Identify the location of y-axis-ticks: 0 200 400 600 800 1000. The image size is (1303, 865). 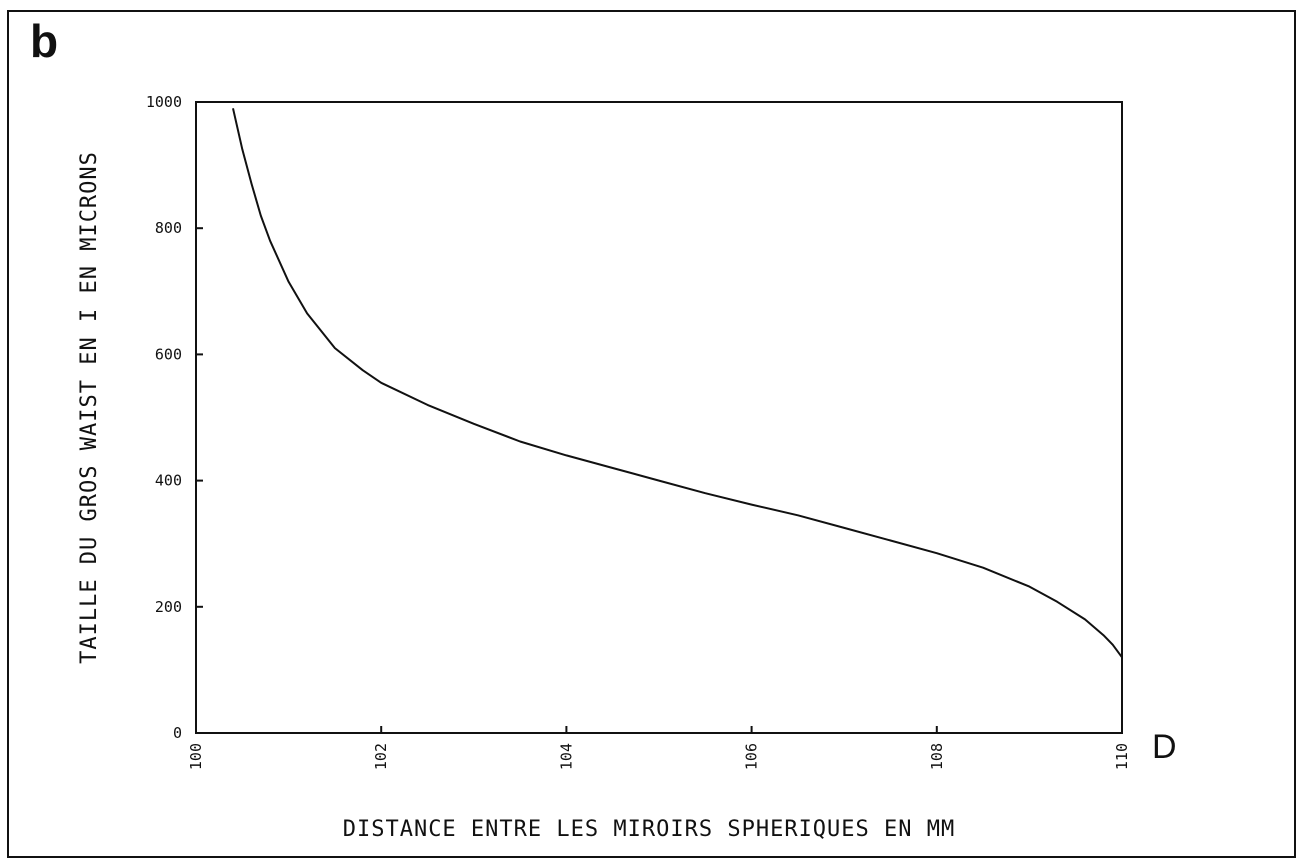
(174, 417).